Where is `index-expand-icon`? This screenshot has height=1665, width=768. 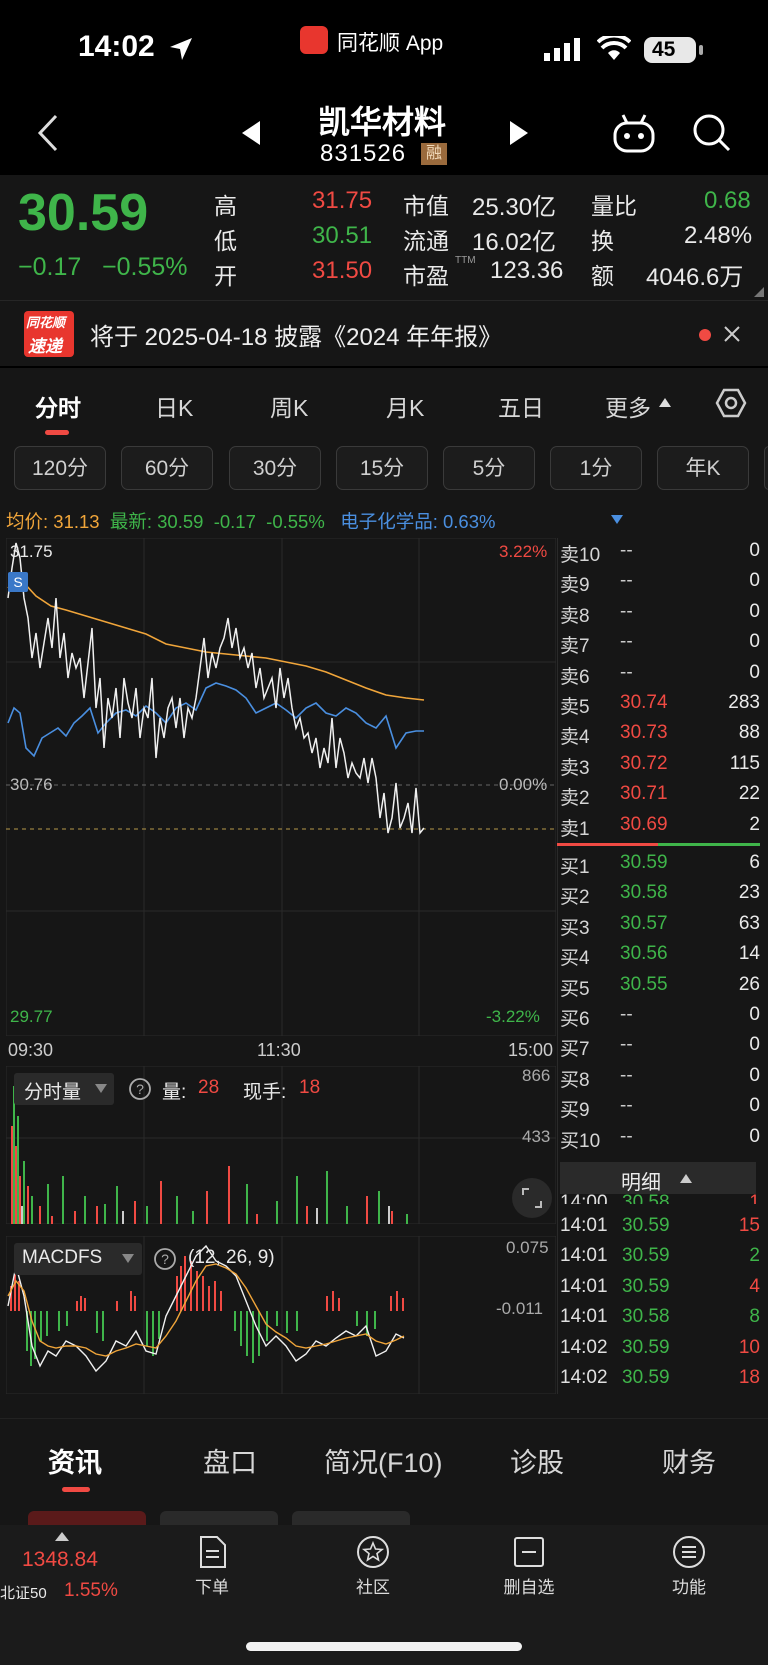 index-expand-icon is located at coordinates (62, 1536).